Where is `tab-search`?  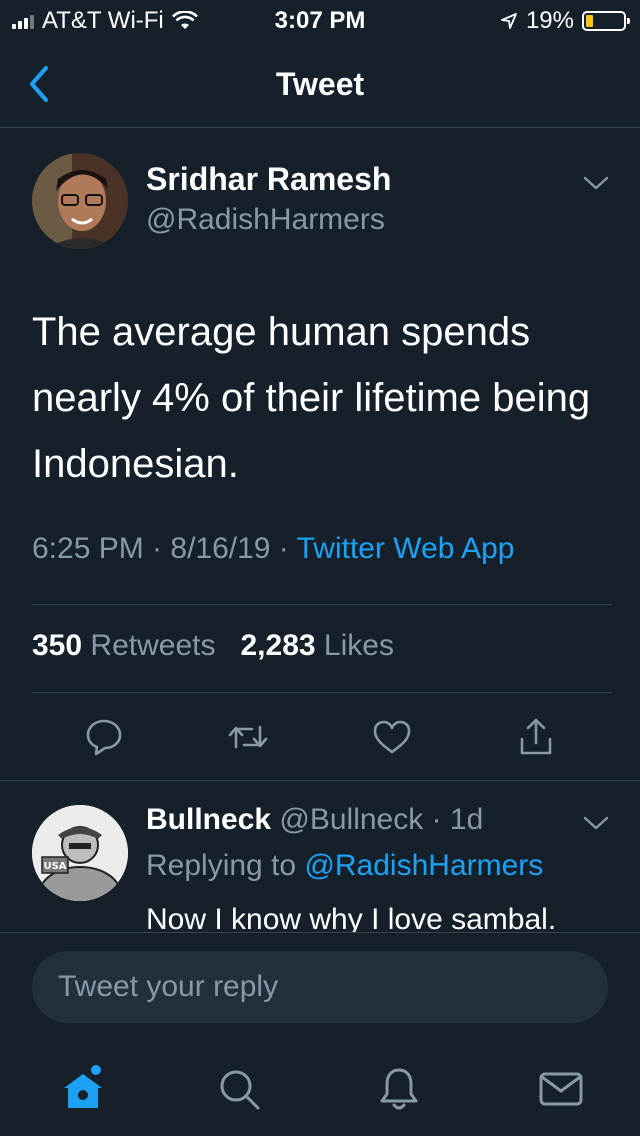 tab-search is located at coordinates (239, 1089).